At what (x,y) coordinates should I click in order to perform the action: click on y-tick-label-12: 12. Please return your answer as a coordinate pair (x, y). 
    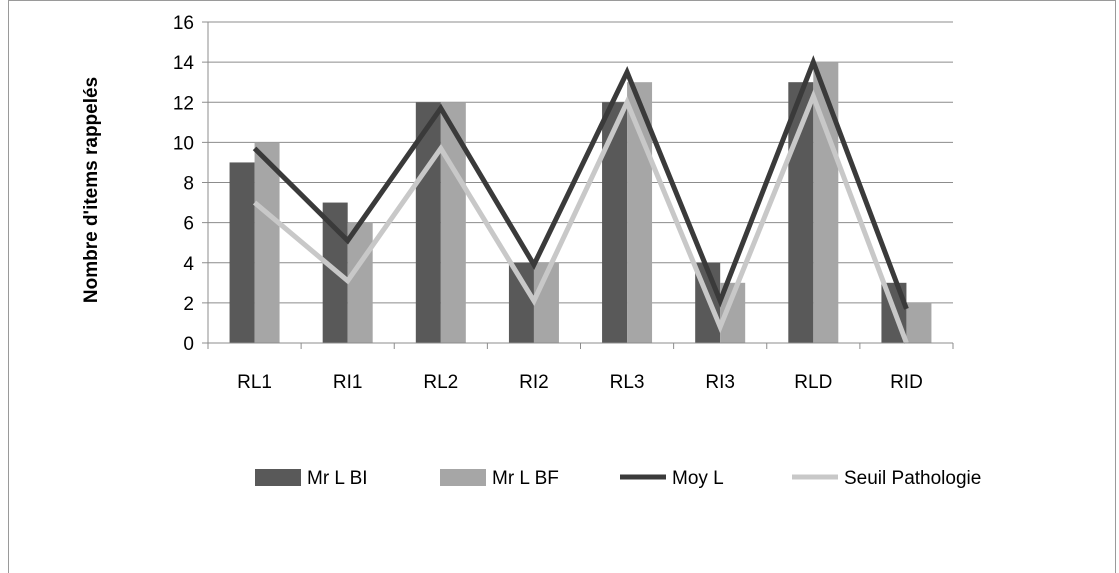
    Looking at the image, I should click on (183, 103).